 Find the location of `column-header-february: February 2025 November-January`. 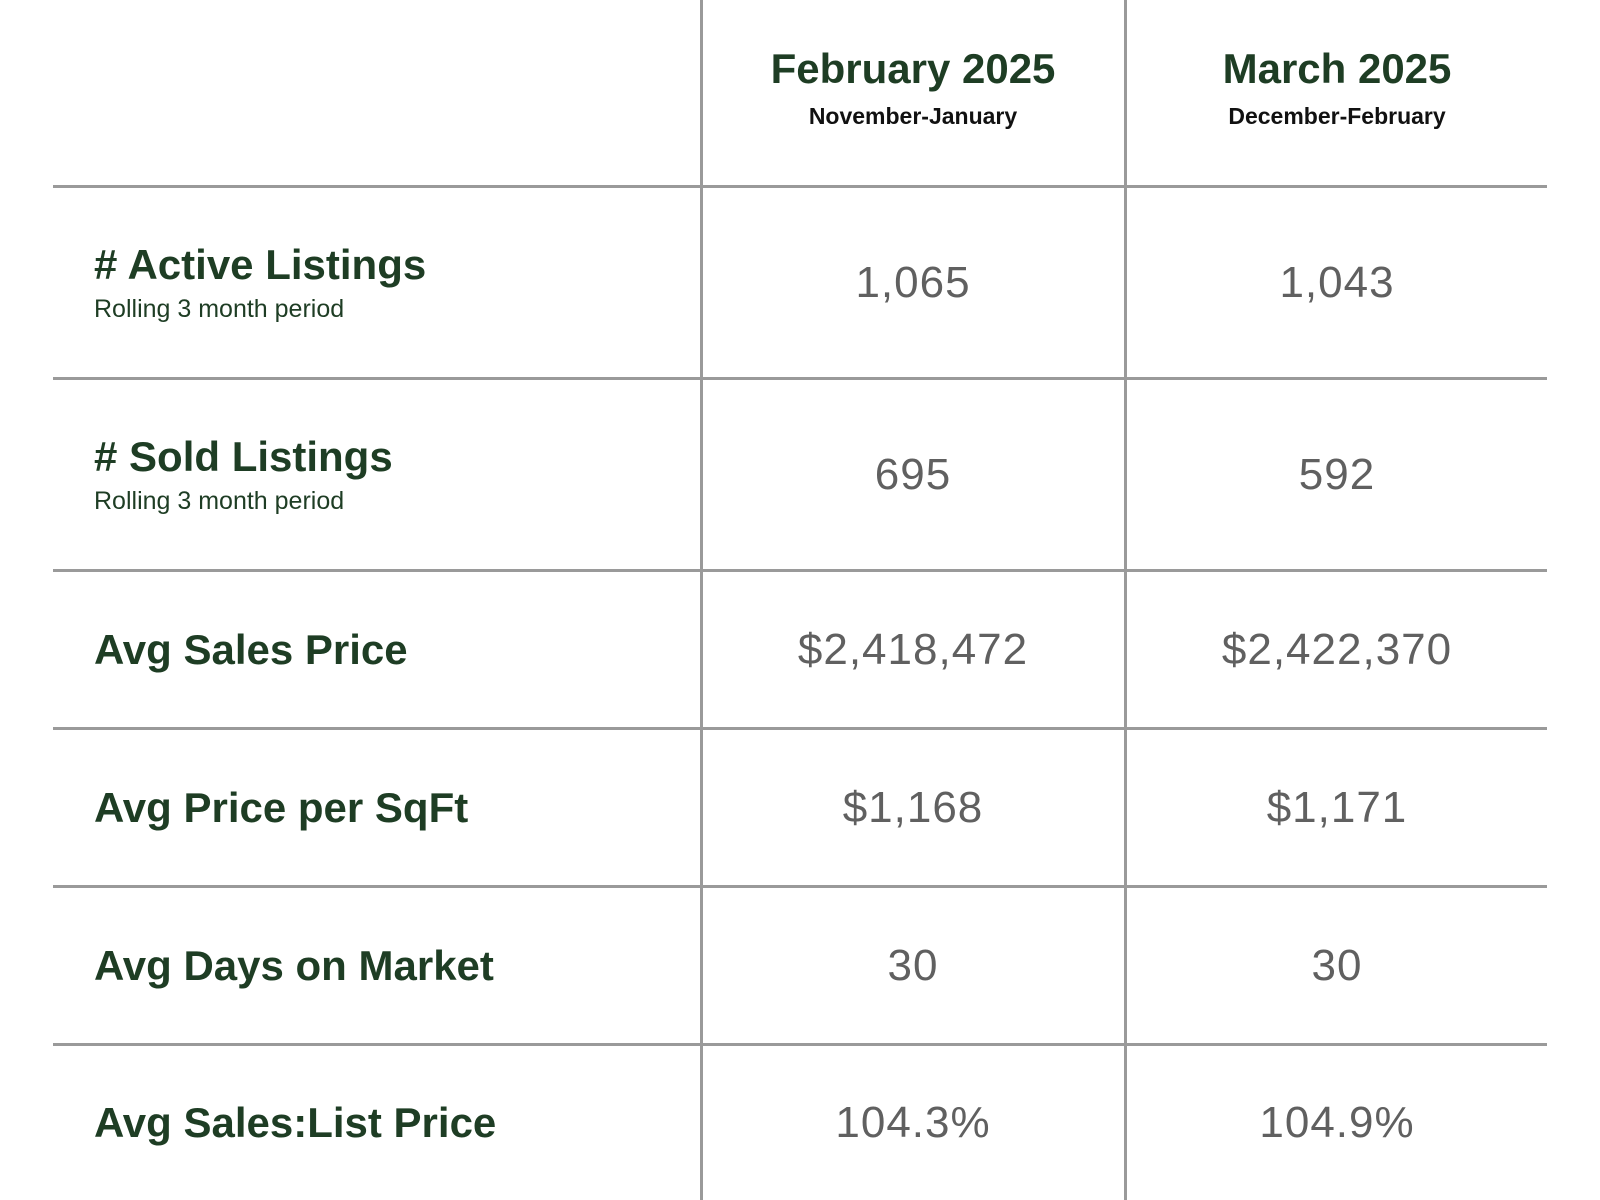

column-header-february: February 2025 November-January is located at coordinates (913, 87).